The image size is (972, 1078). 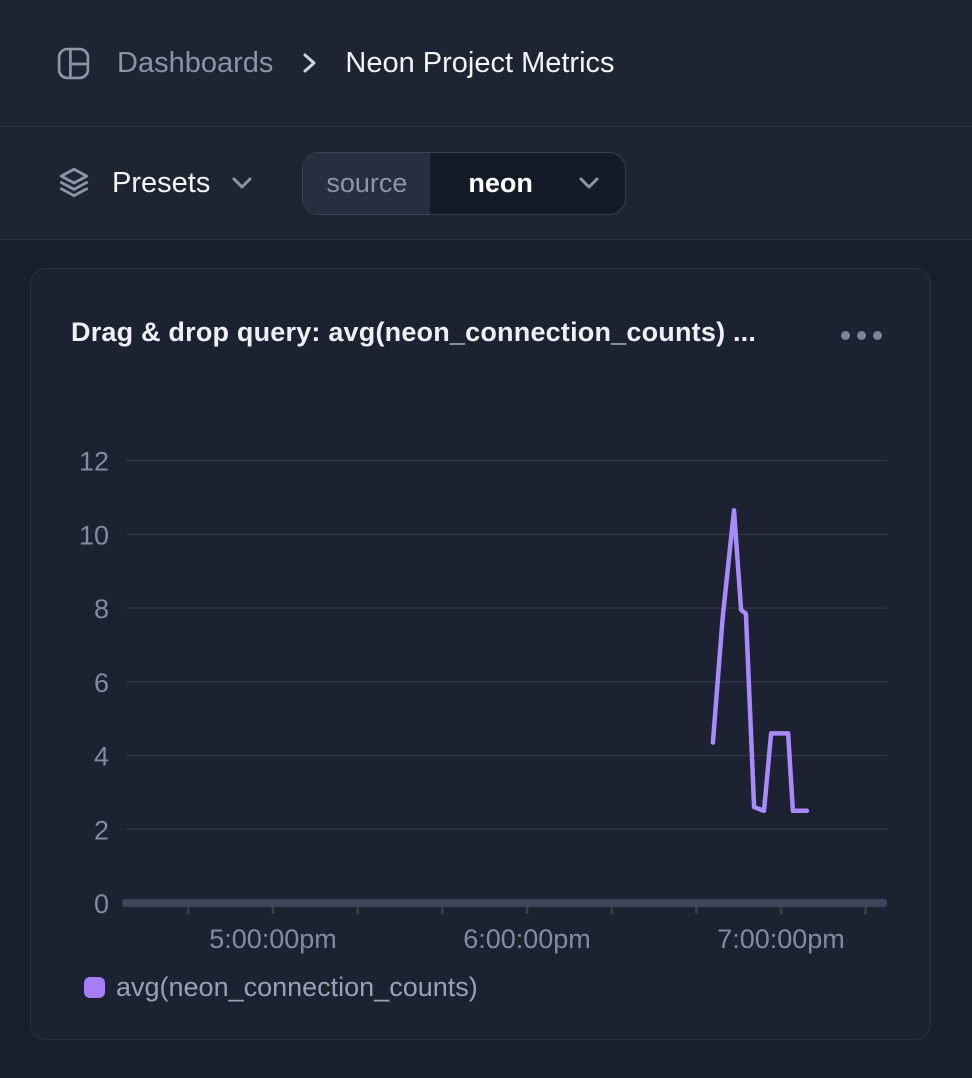 I want to click on x-axis-labels: 5:00:00pm 6:00:00pm 7:00:00pm, so click(x=527, y=939).